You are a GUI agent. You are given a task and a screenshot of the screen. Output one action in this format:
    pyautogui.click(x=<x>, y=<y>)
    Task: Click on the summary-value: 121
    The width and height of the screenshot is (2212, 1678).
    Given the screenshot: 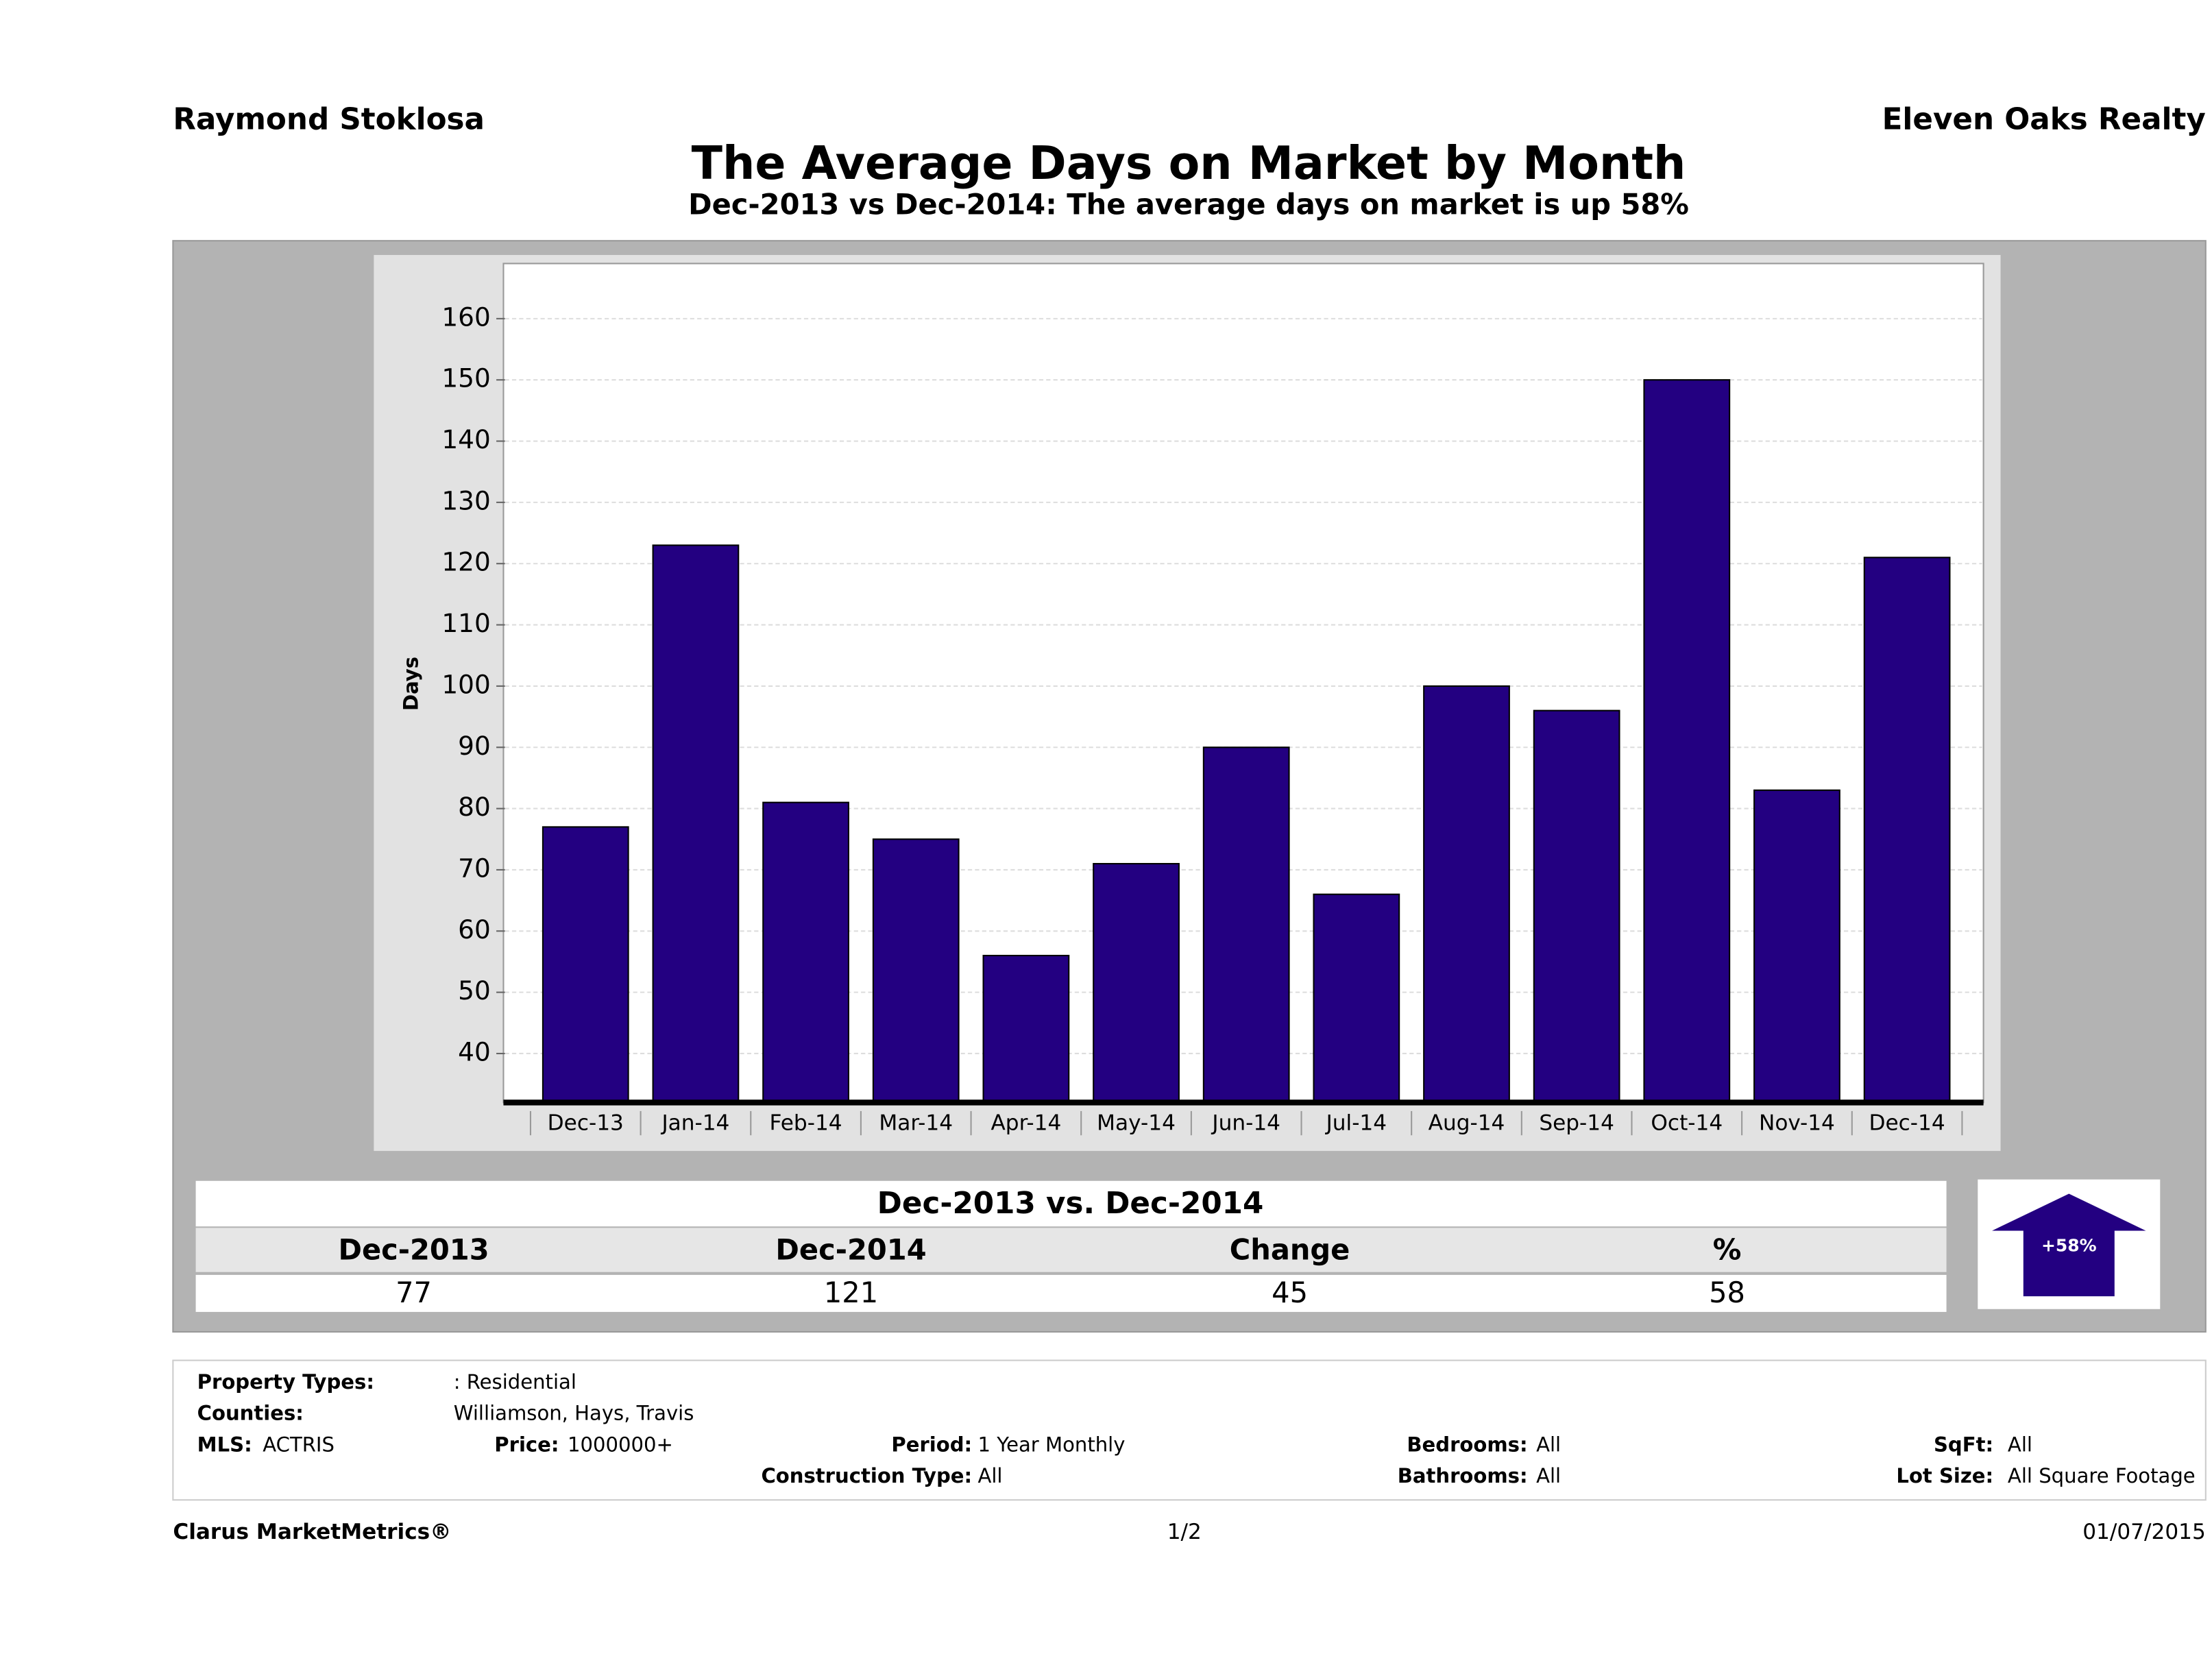 What is the action you would take?
    pyautogui.click(x=851, y=1292)
    